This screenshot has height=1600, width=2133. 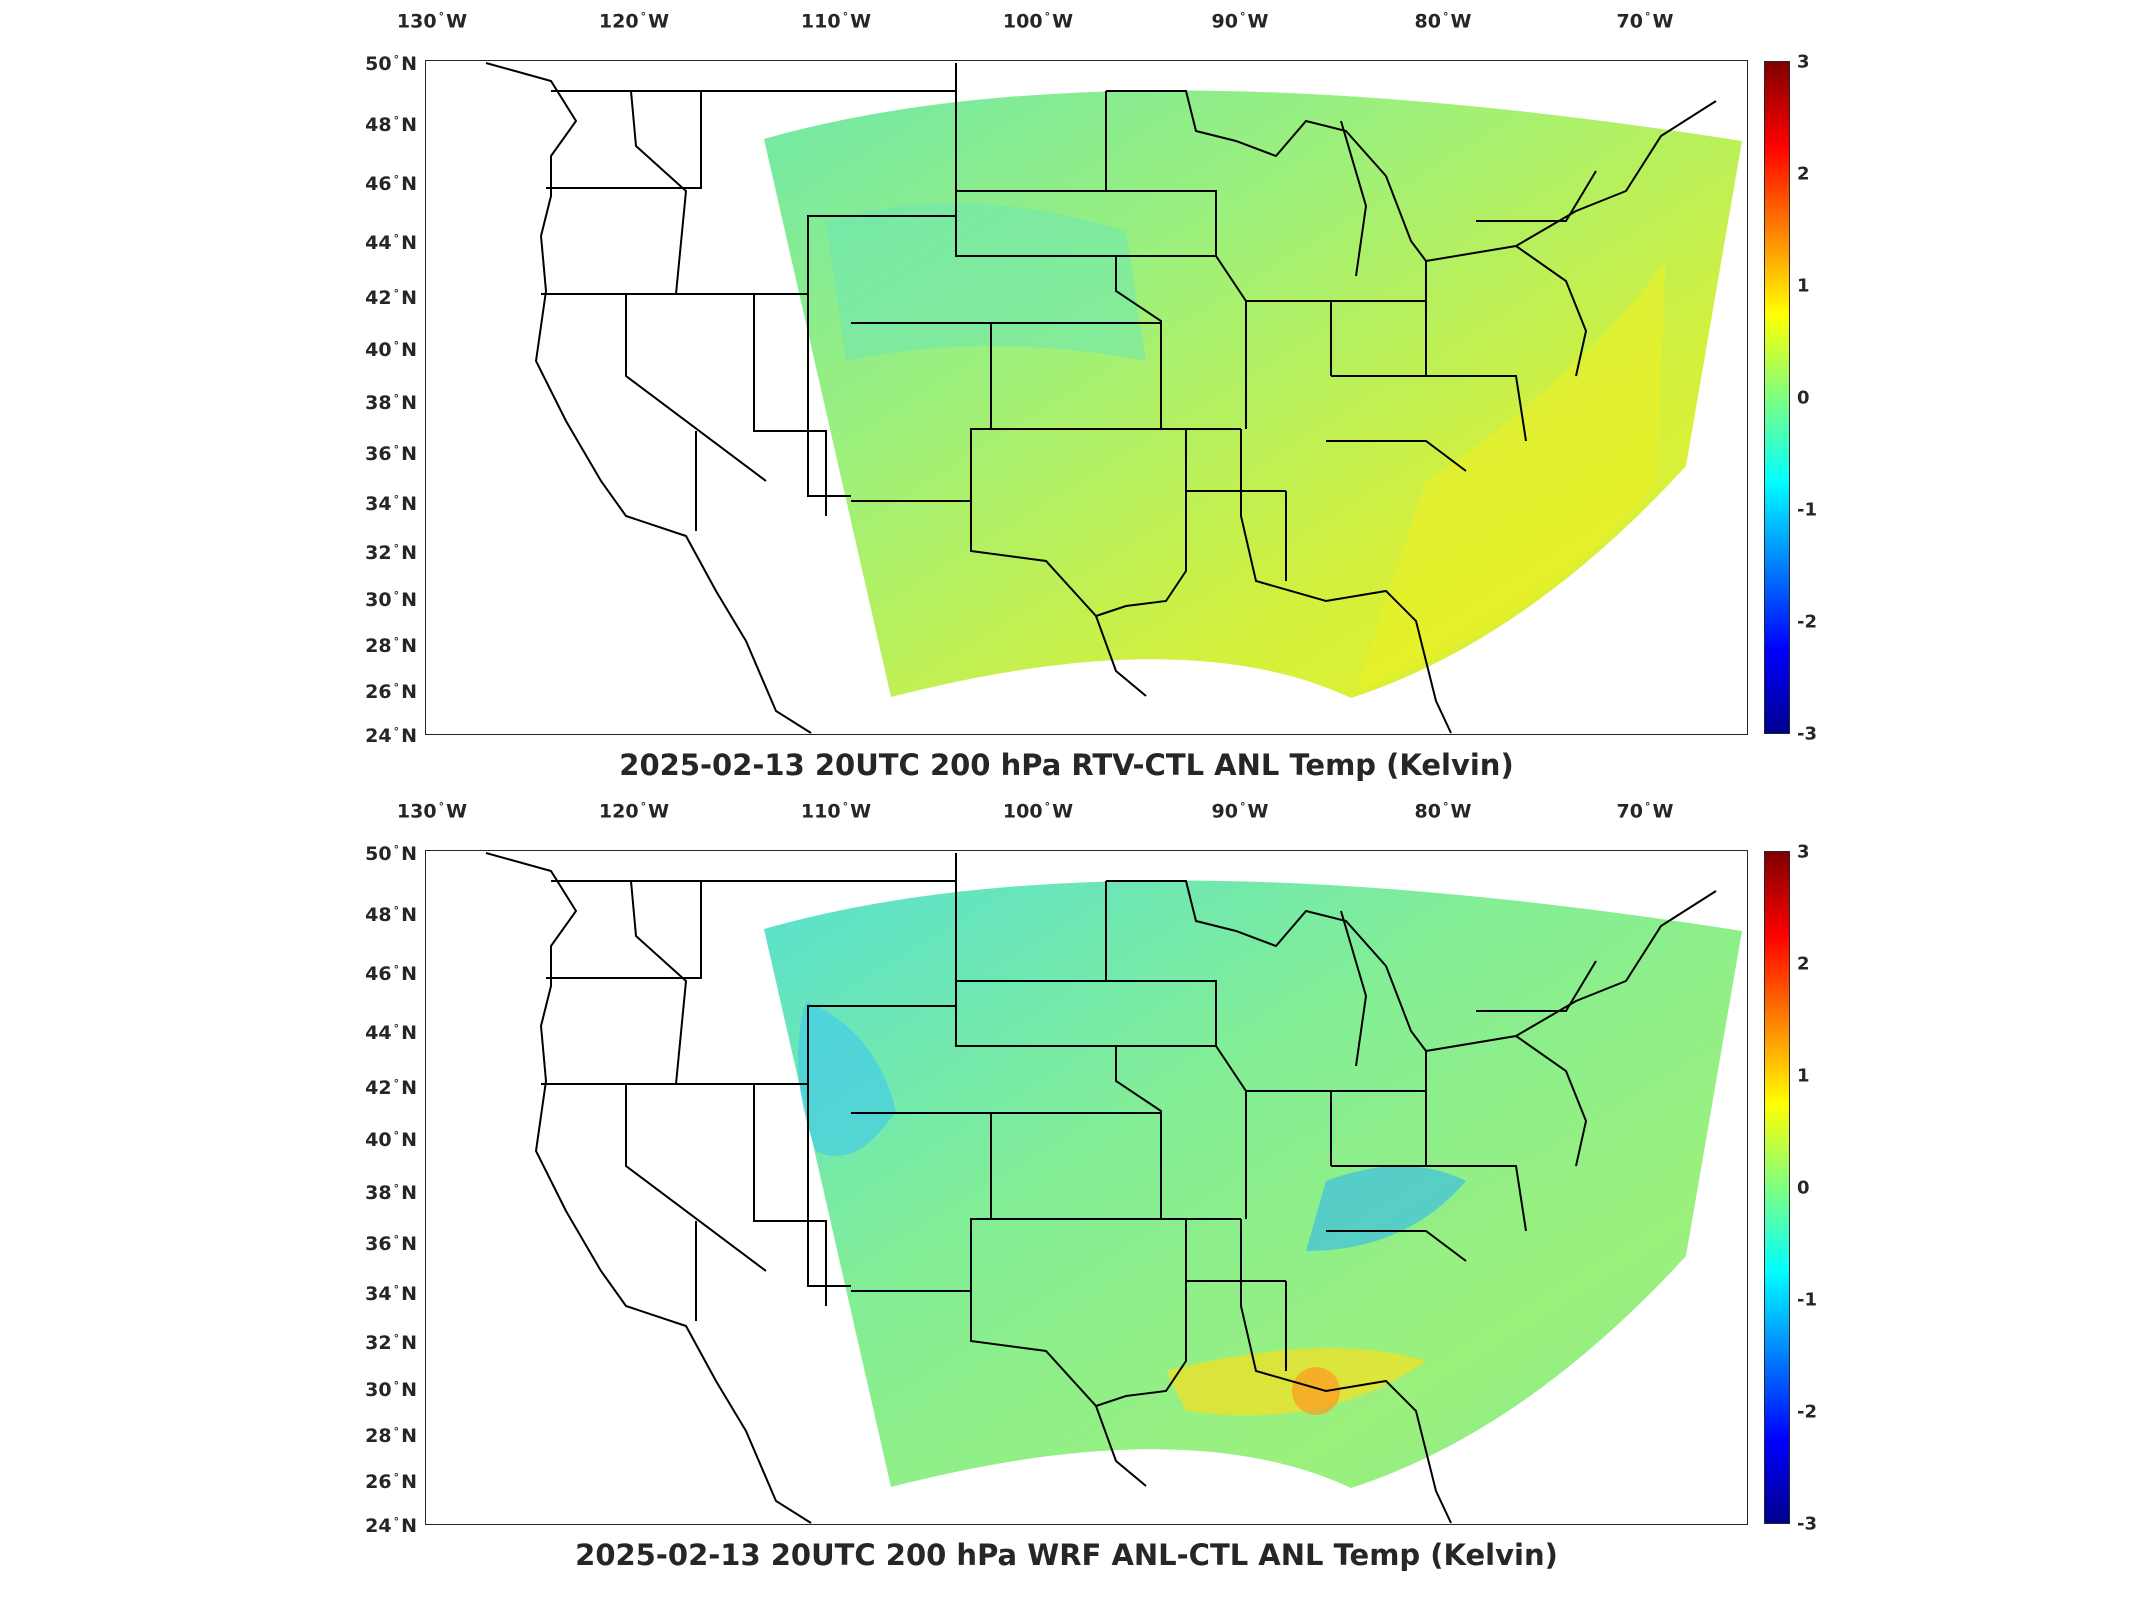 I want to click on field-cool-patch, so click(x=986, y=282).